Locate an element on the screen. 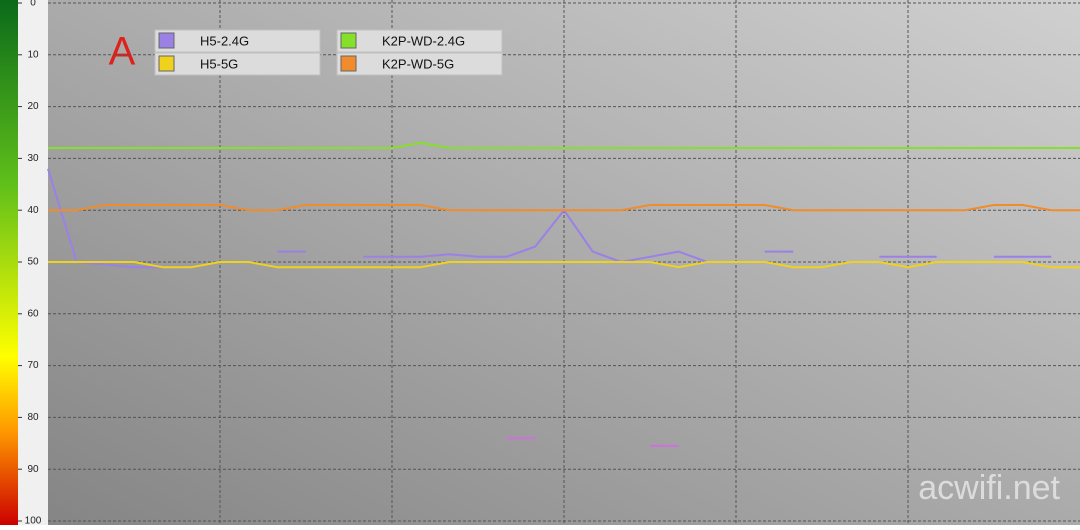 Image resolution: width=1080 pixels, height=530 pixels. y-tick-label: 10 is located at coordinates (33, 54).